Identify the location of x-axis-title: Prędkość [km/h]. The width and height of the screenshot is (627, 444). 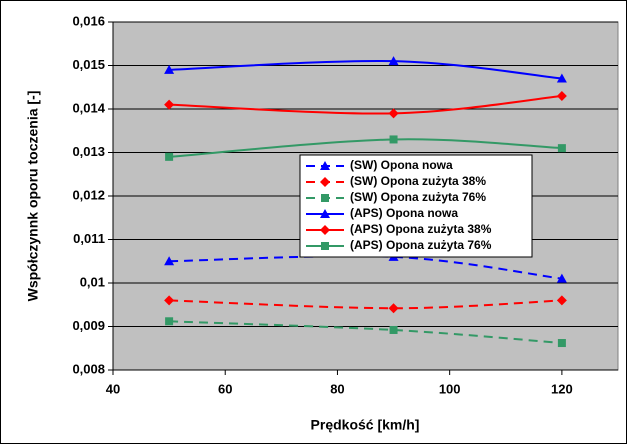
(365, 425).